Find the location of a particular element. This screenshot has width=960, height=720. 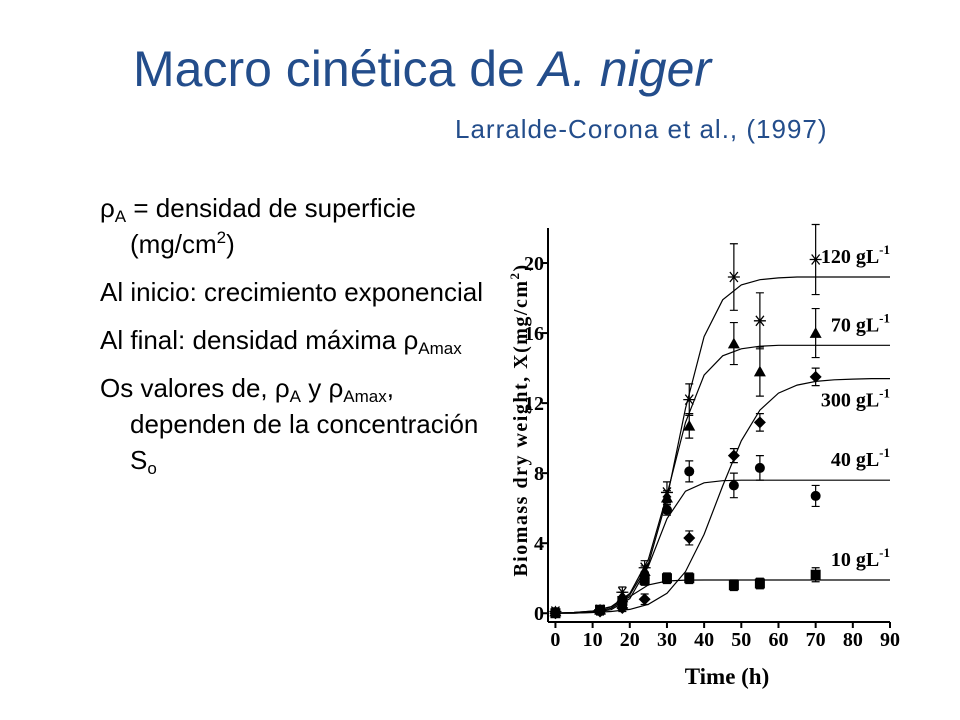

bullet: Al final: densidad máxima ρAmax is located at coordinates (292, 340).